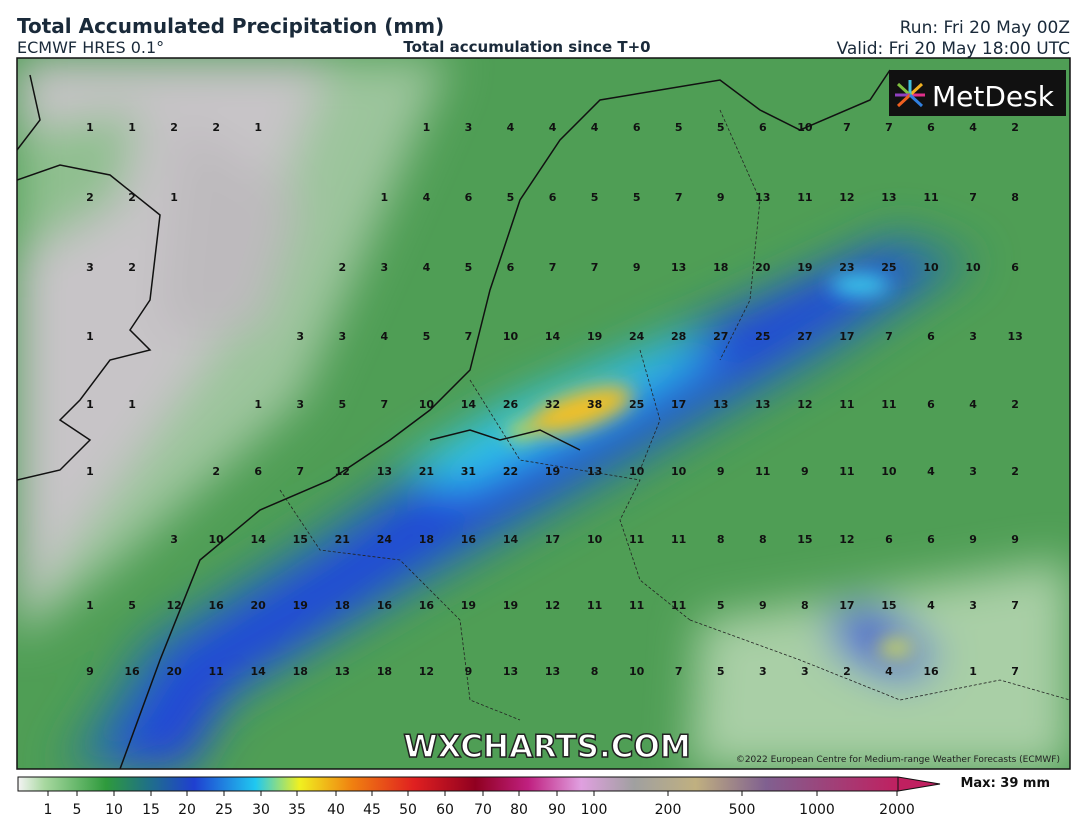 This screenshot has height=839, width=1088. Describe the element at coordinates (846, 336) in the screenshot. I see `grid-value: 17` at that location.